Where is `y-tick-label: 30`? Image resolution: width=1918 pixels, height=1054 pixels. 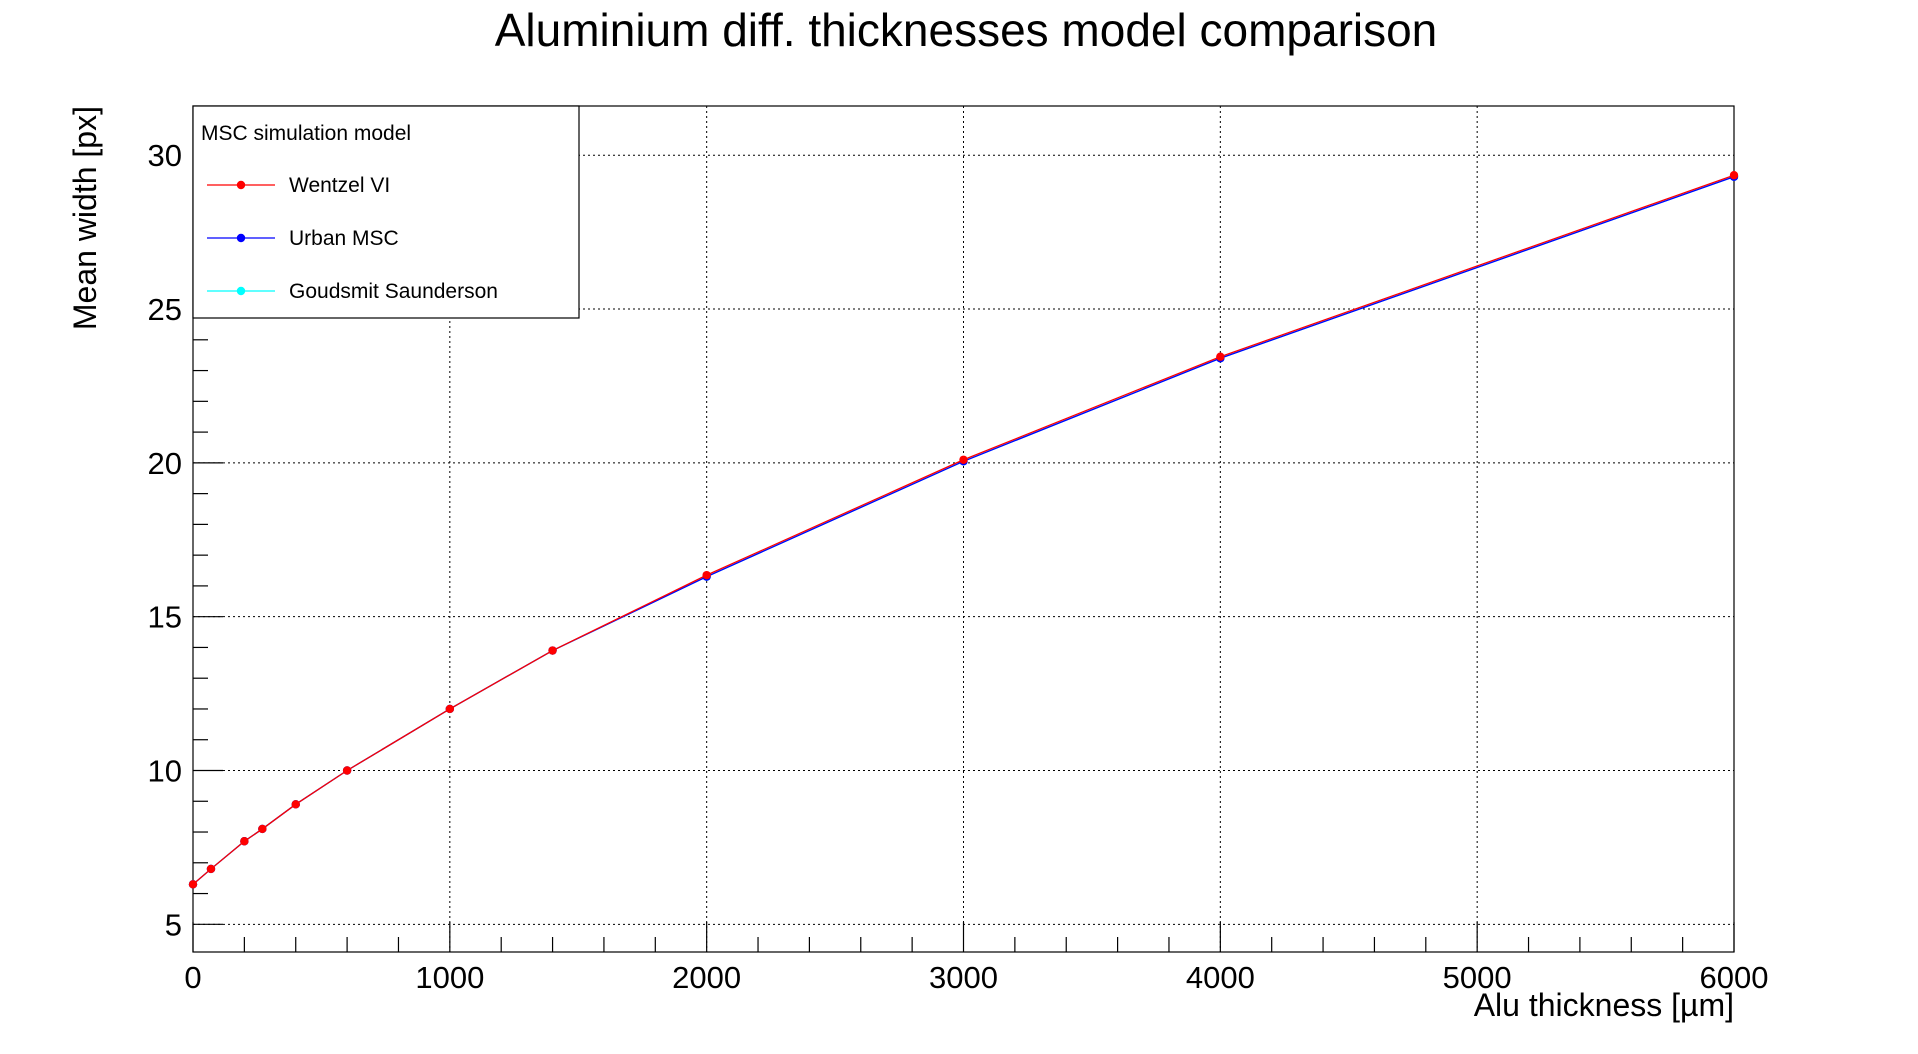 y-tick-label: 30 is located at coordinates (165, 155).